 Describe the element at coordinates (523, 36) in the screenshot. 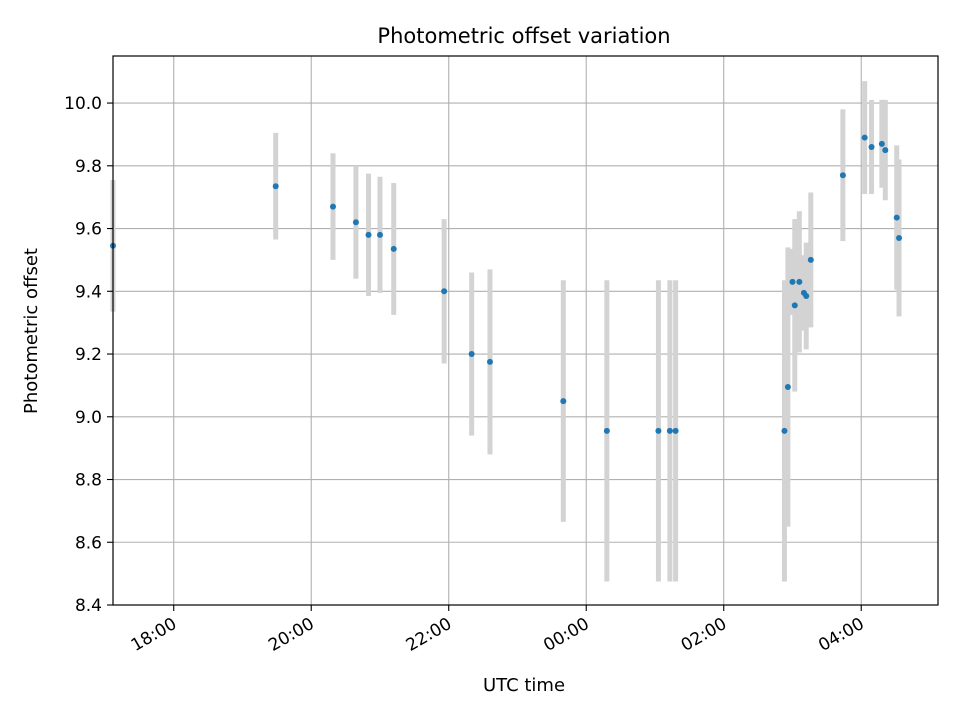

I see `chart-title: Photometric offset variation` at that location.